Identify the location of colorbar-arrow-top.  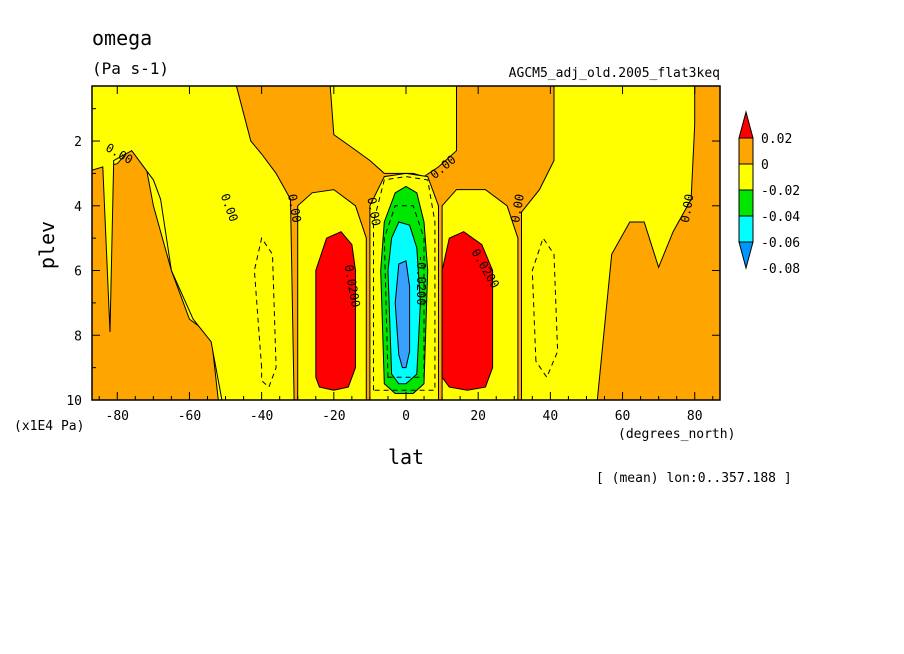
(746, 124).